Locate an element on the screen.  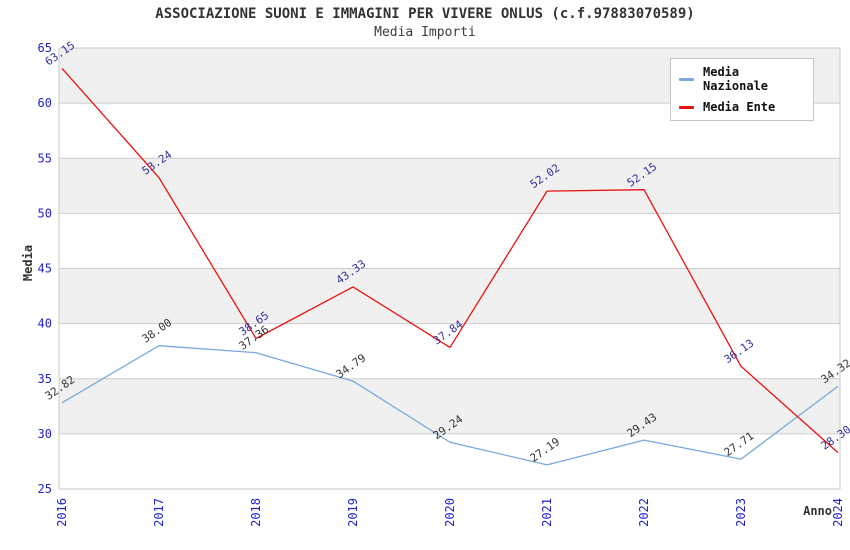
legend-item-media-nazionale: Media Nazionale is located at coordinates (742, 79).